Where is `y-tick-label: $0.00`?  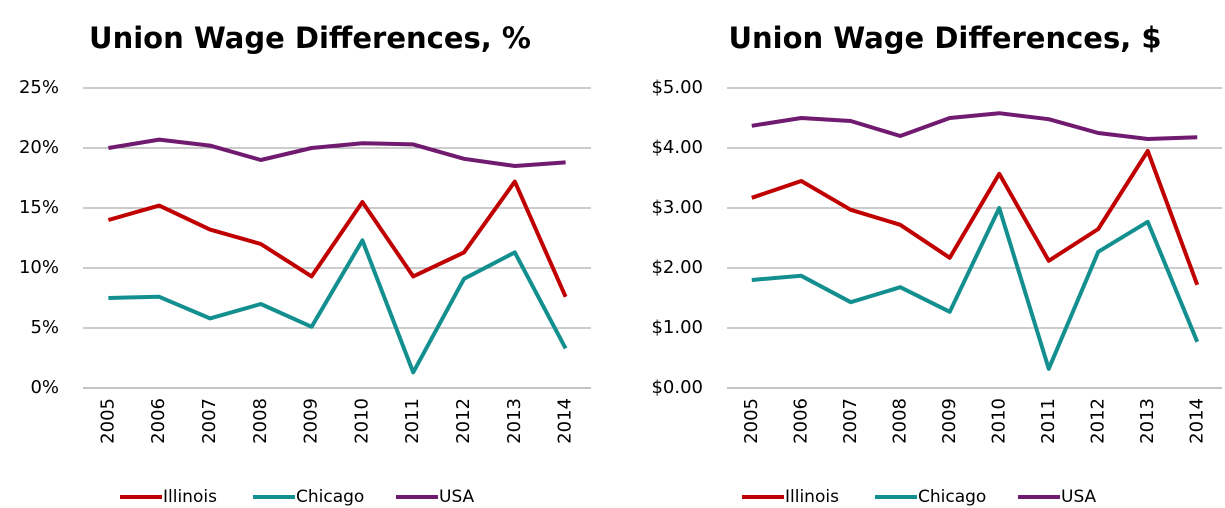 y-tick-label: $0.00 is located at coordinates (677, 387).